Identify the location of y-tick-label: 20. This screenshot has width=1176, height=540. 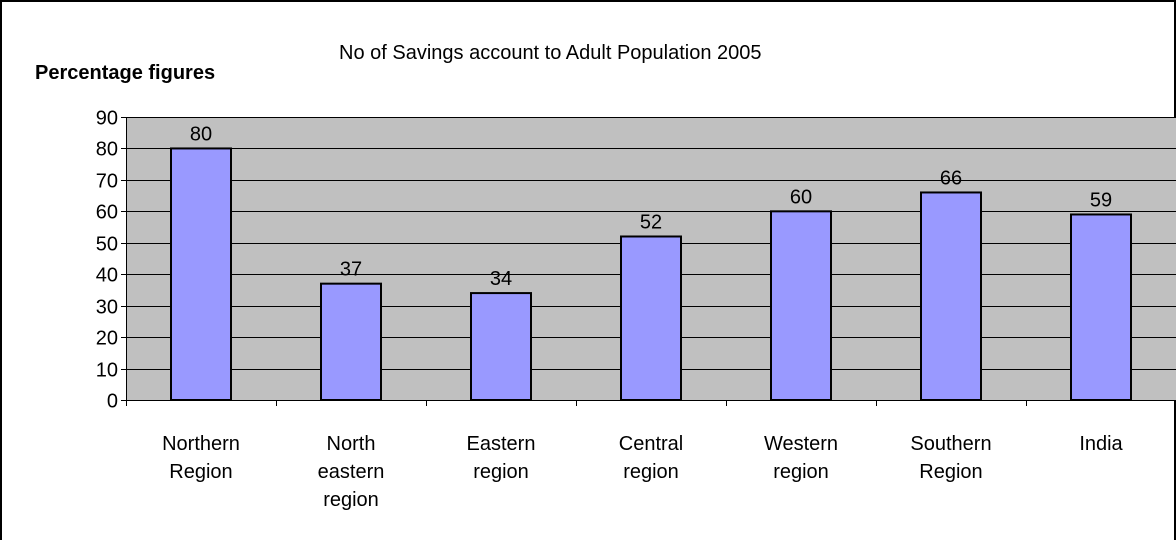
(107, 339).